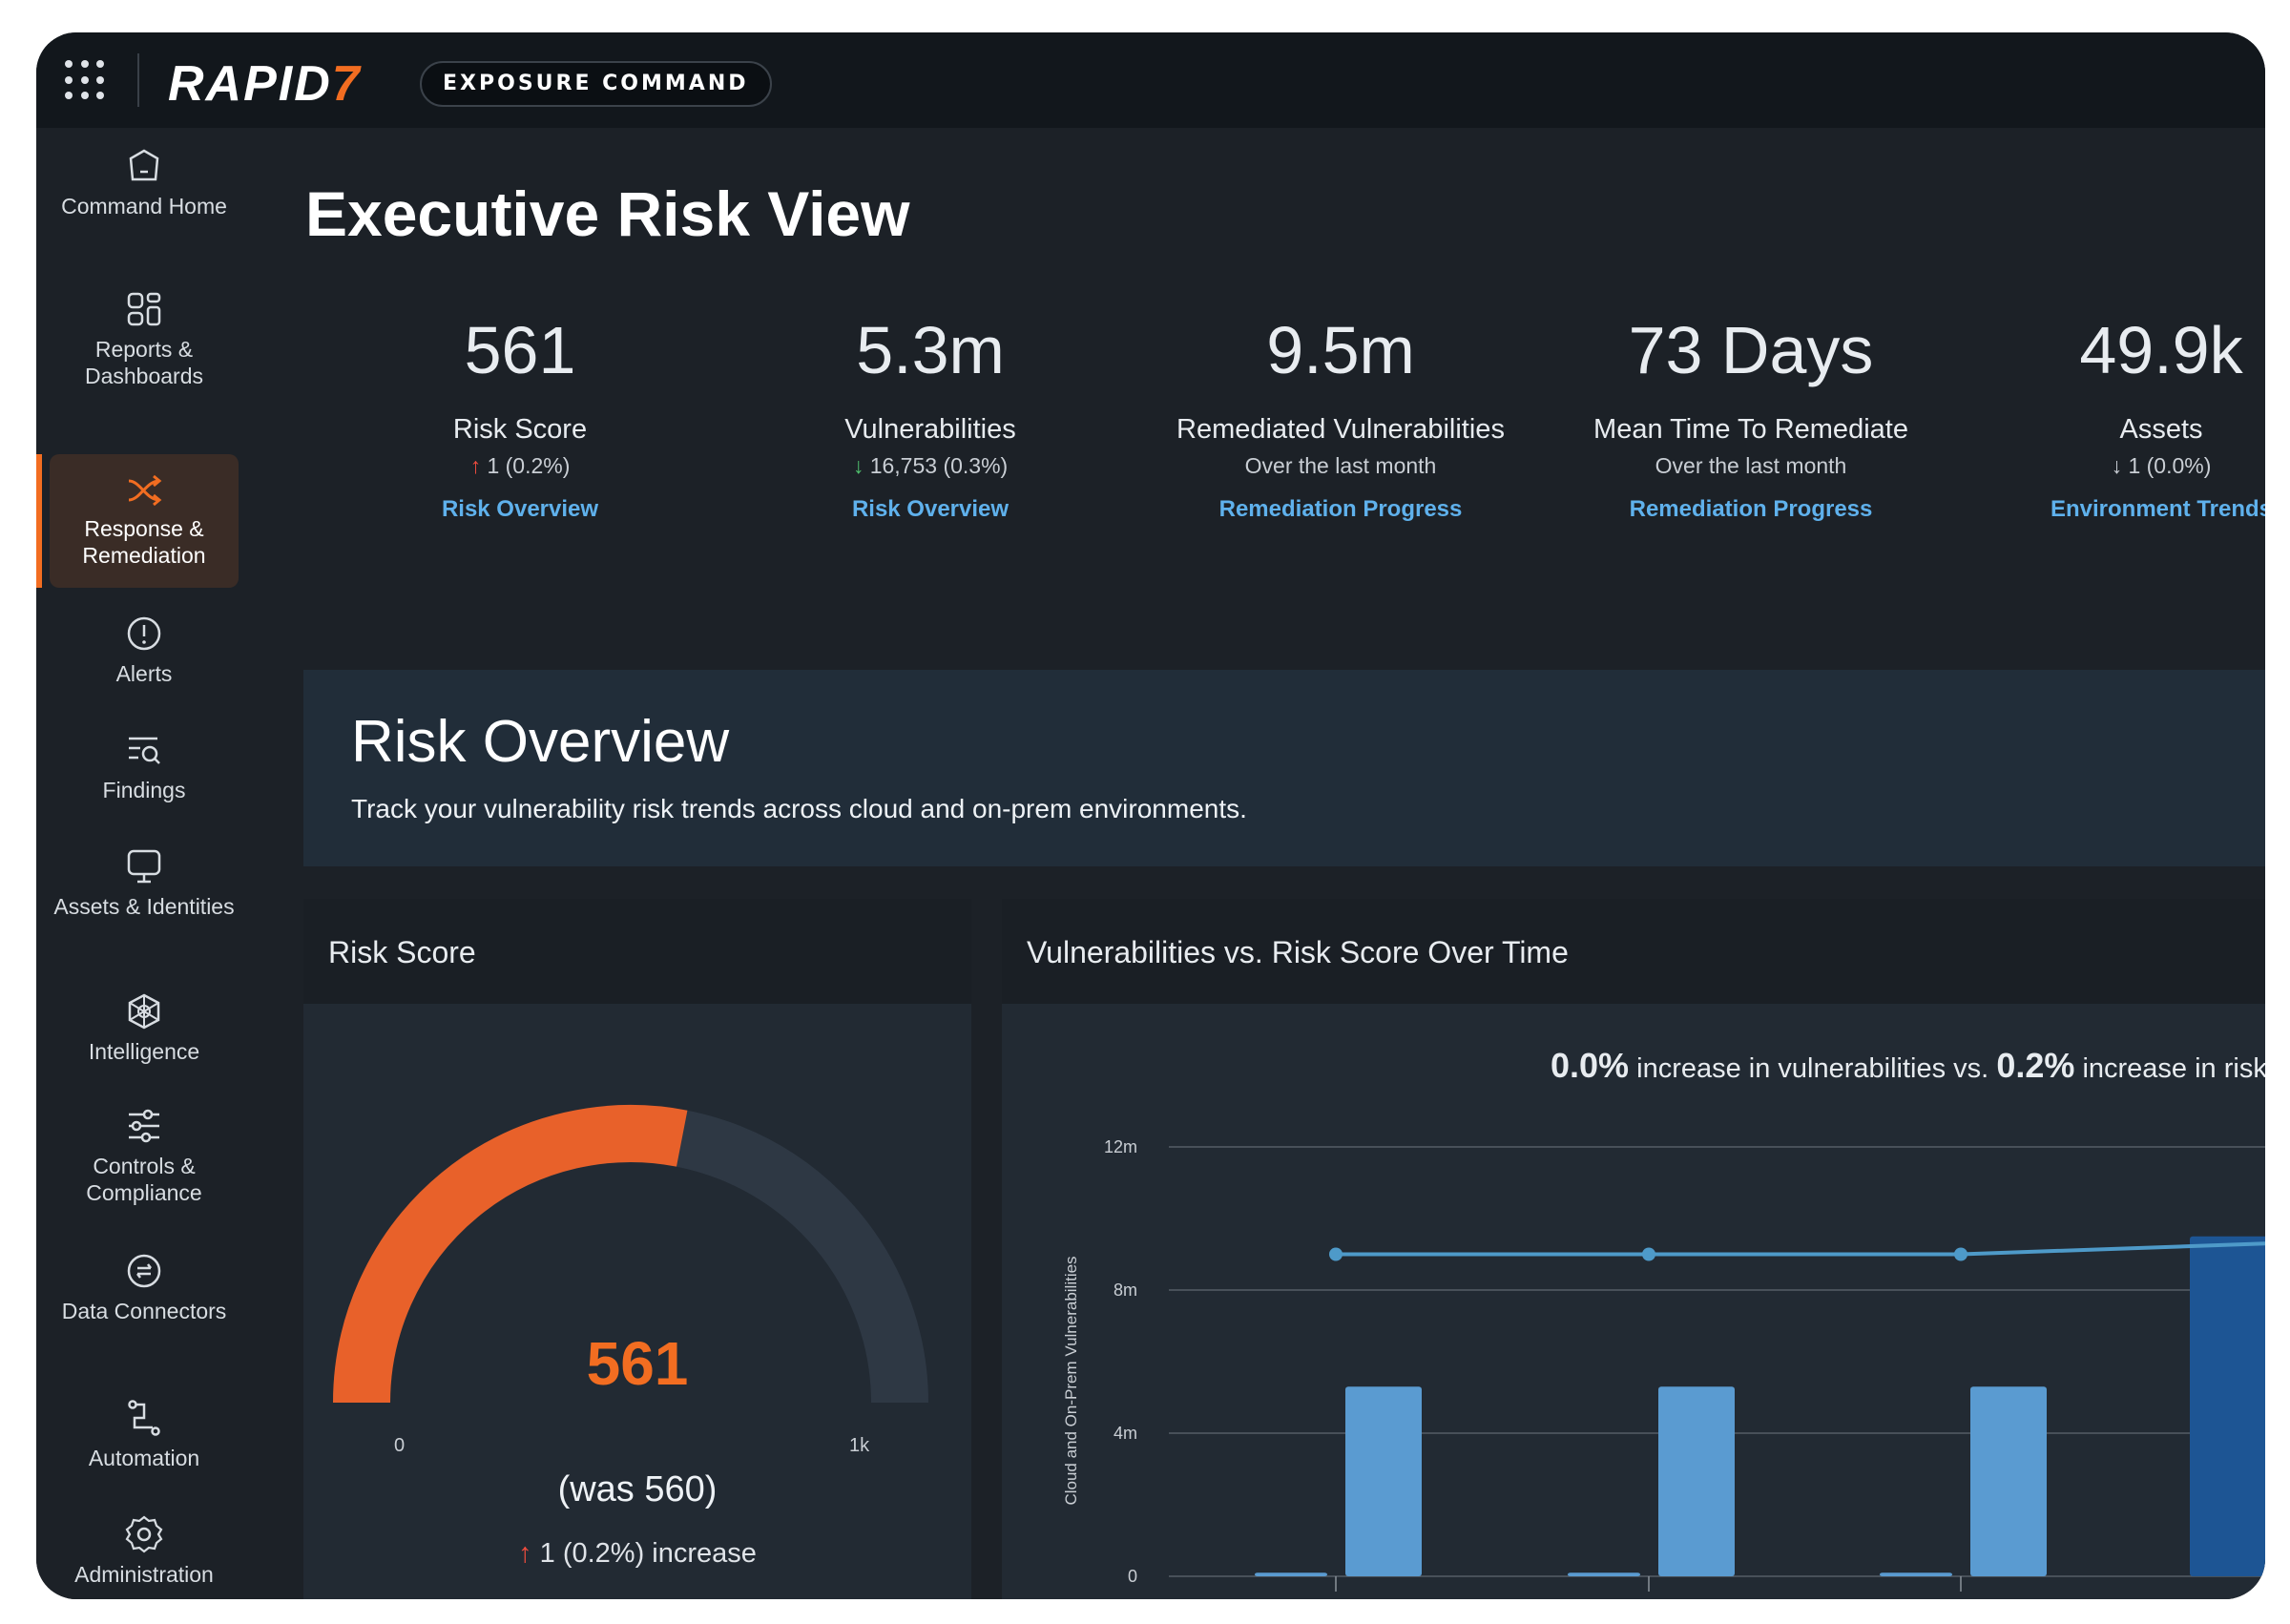 This screenshot has height=1624, width=2290. I want to click on gauge-max-label: 1k, so click(860, 1445).